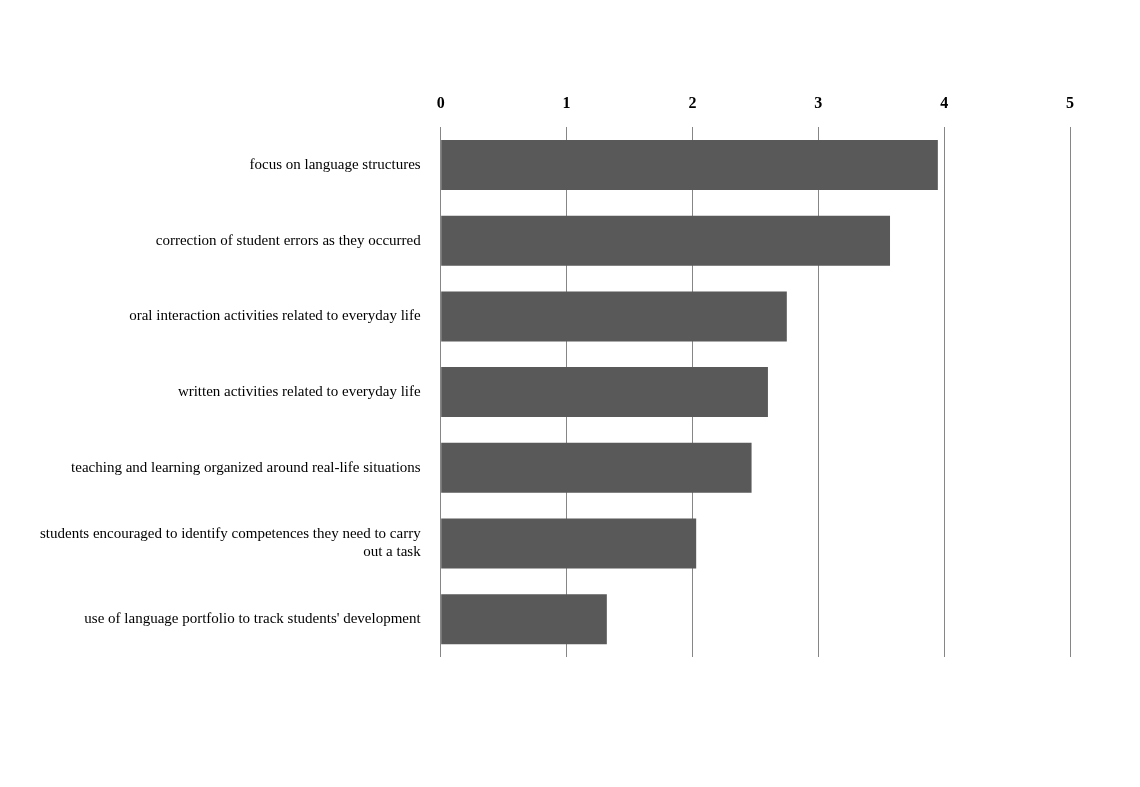 The height and width of the screenshot is (787, 1140). What do you see at coordinates (566, 102) in the screenshot?
I see `x-tick-label: 1` at bounding box center [566, 102].